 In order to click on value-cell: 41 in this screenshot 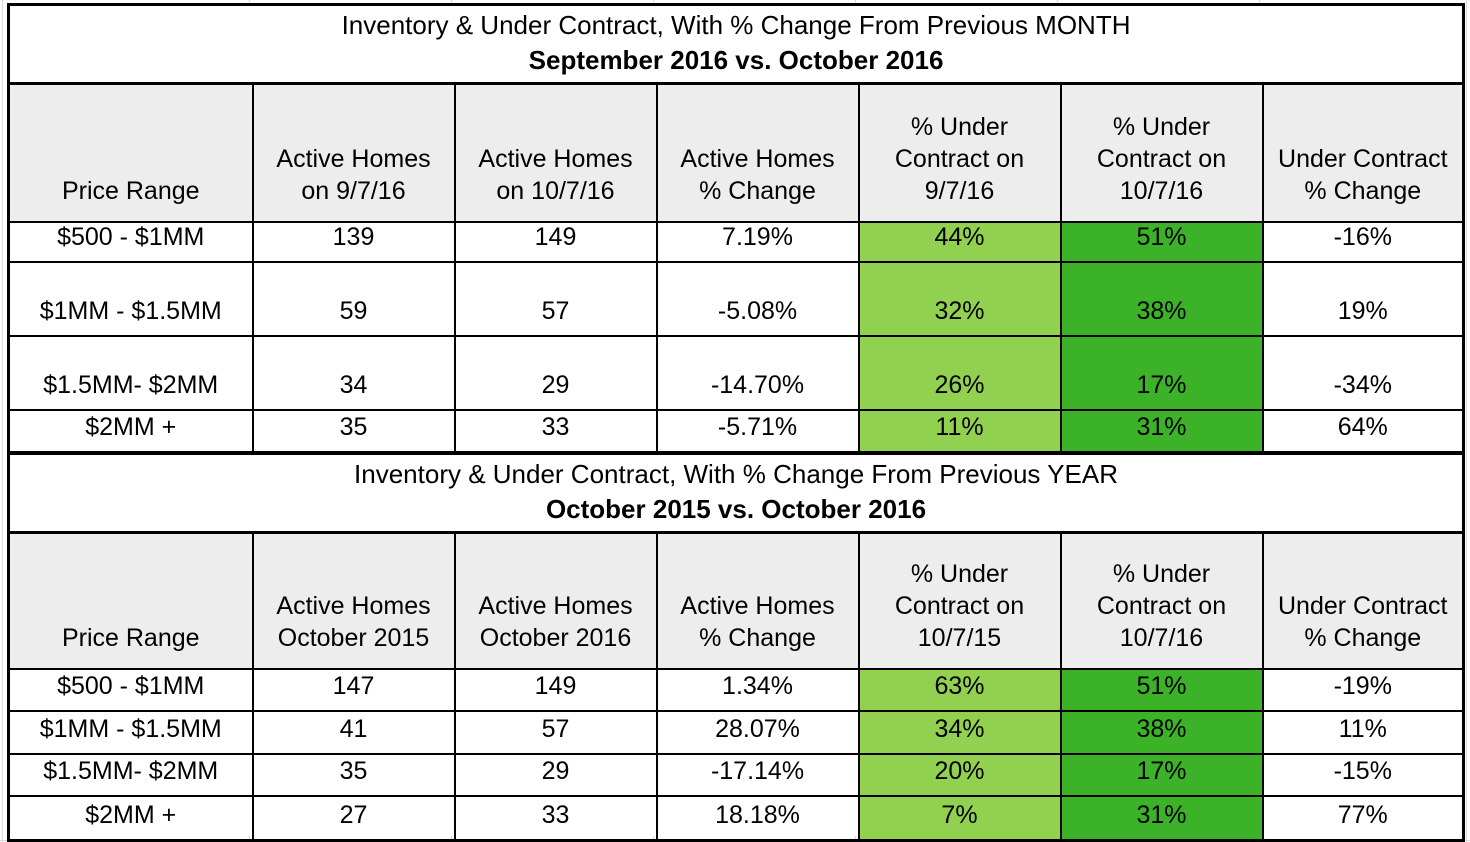, I will do `click(353, 732)`.